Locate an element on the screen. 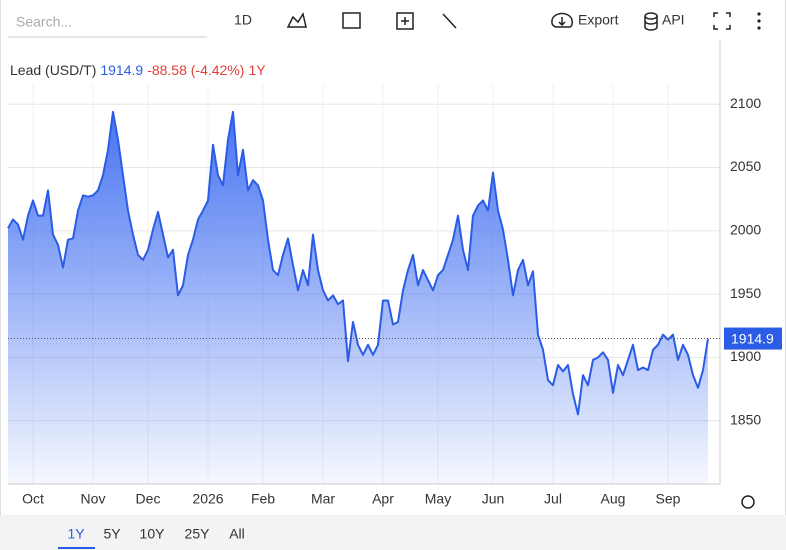 Image resolution: width=786 pixels, height=550 pixels. compare-icon is located at coordinates (405, 21).